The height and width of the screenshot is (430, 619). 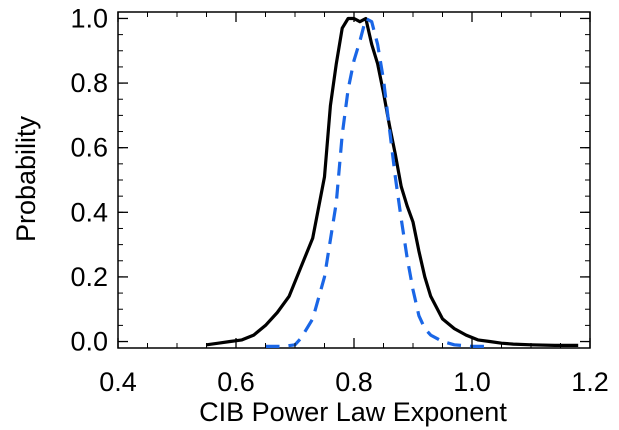 I want to click on x-tick-label: 0.6, so click(x=236, y=382).